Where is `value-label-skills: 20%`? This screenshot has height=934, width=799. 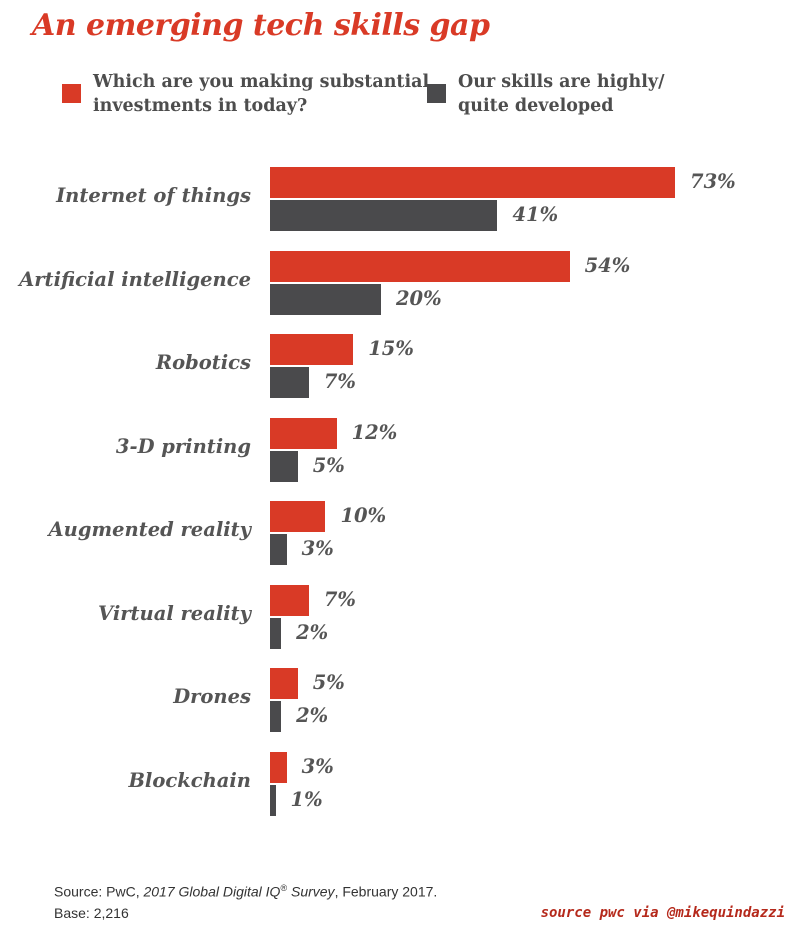 value-label-skills: 20% is located at coordinates (418, 298).